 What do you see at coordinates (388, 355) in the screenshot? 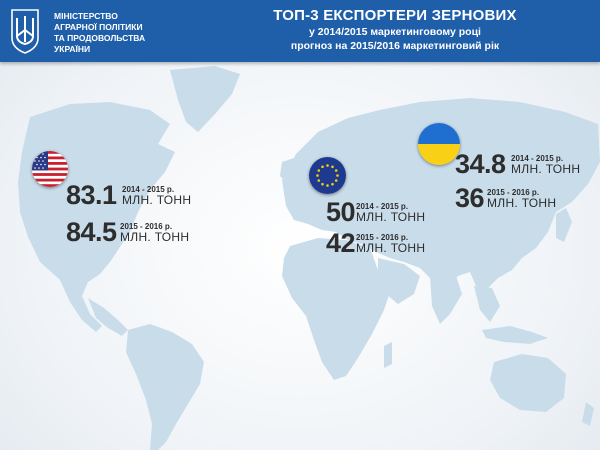
I see `madagascar-shape` at bounding box center [388, 355].